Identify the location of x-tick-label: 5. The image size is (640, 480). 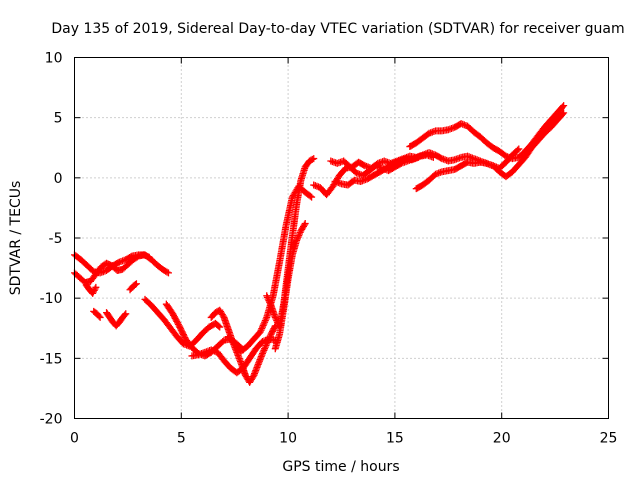
(181, 439).